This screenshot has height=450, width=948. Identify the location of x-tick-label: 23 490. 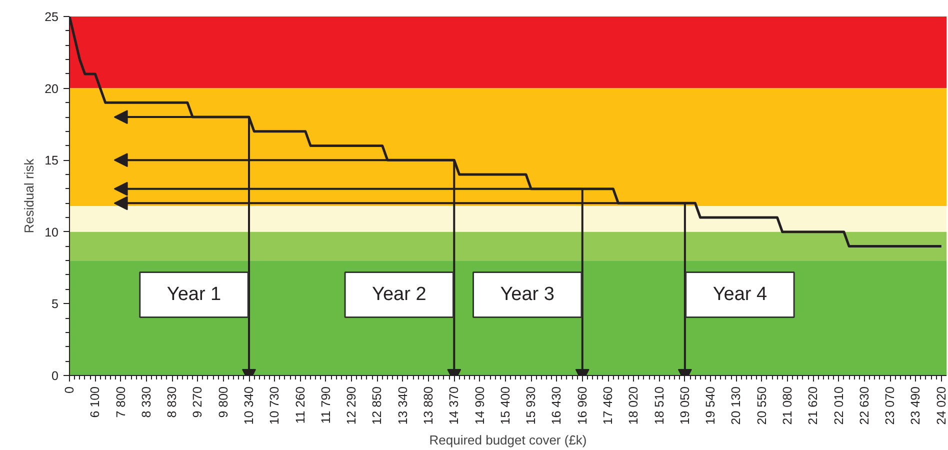
(915, 405).